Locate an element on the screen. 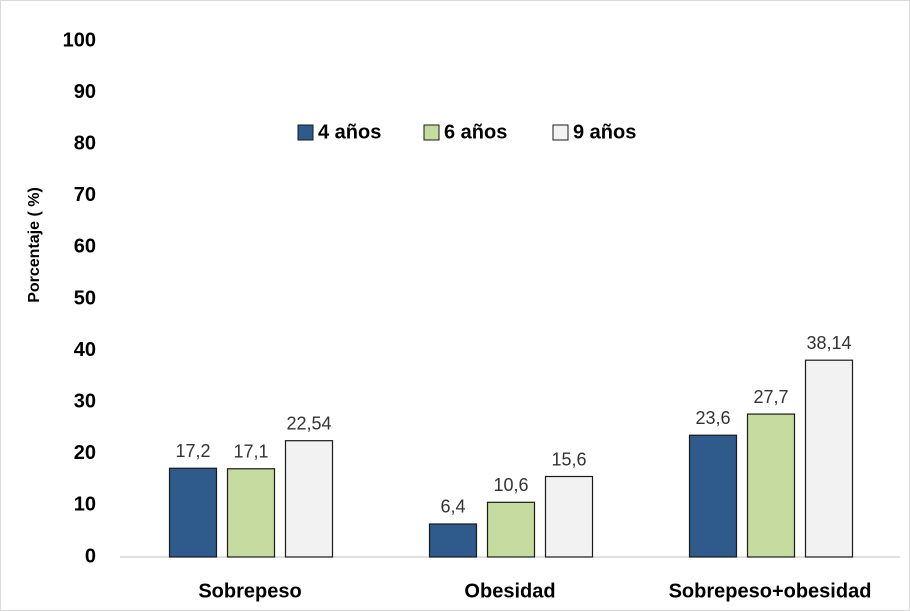  value-label: 27,7 is located at coordinates (770, 397).